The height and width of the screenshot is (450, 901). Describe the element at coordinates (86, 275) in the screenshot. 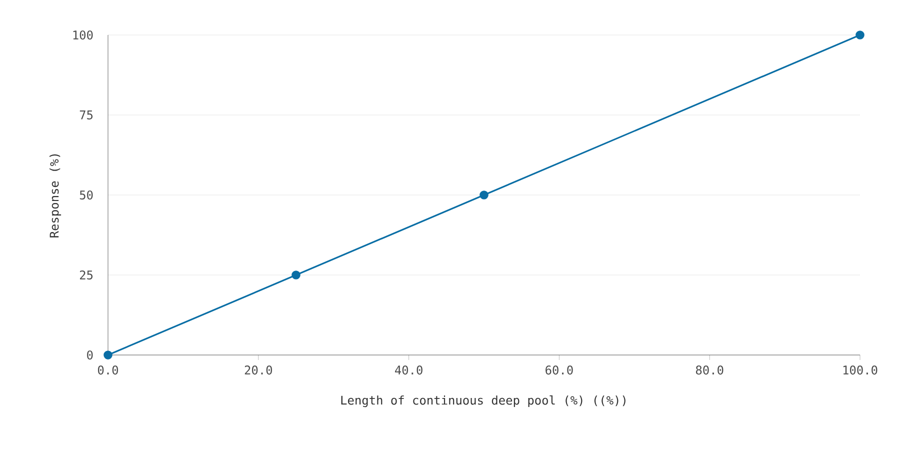

I see `y-tick-label: 25` at that location.